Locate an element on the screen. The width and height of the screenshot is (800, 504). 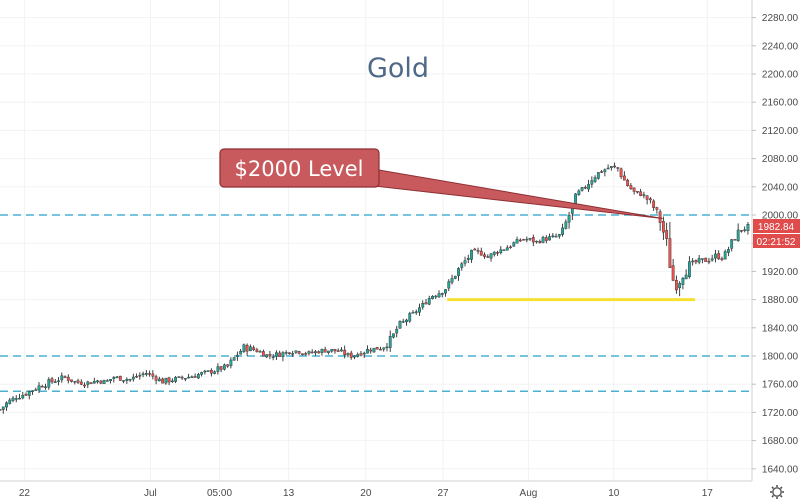
callout-label: $2000 Level is located at coordinates (299, 169).